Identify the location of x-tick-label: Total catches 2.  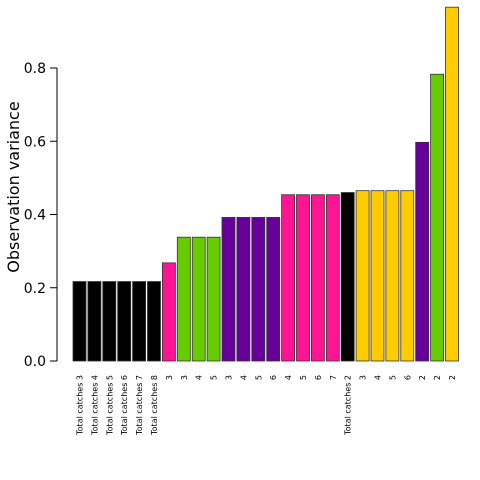
(348, 405).